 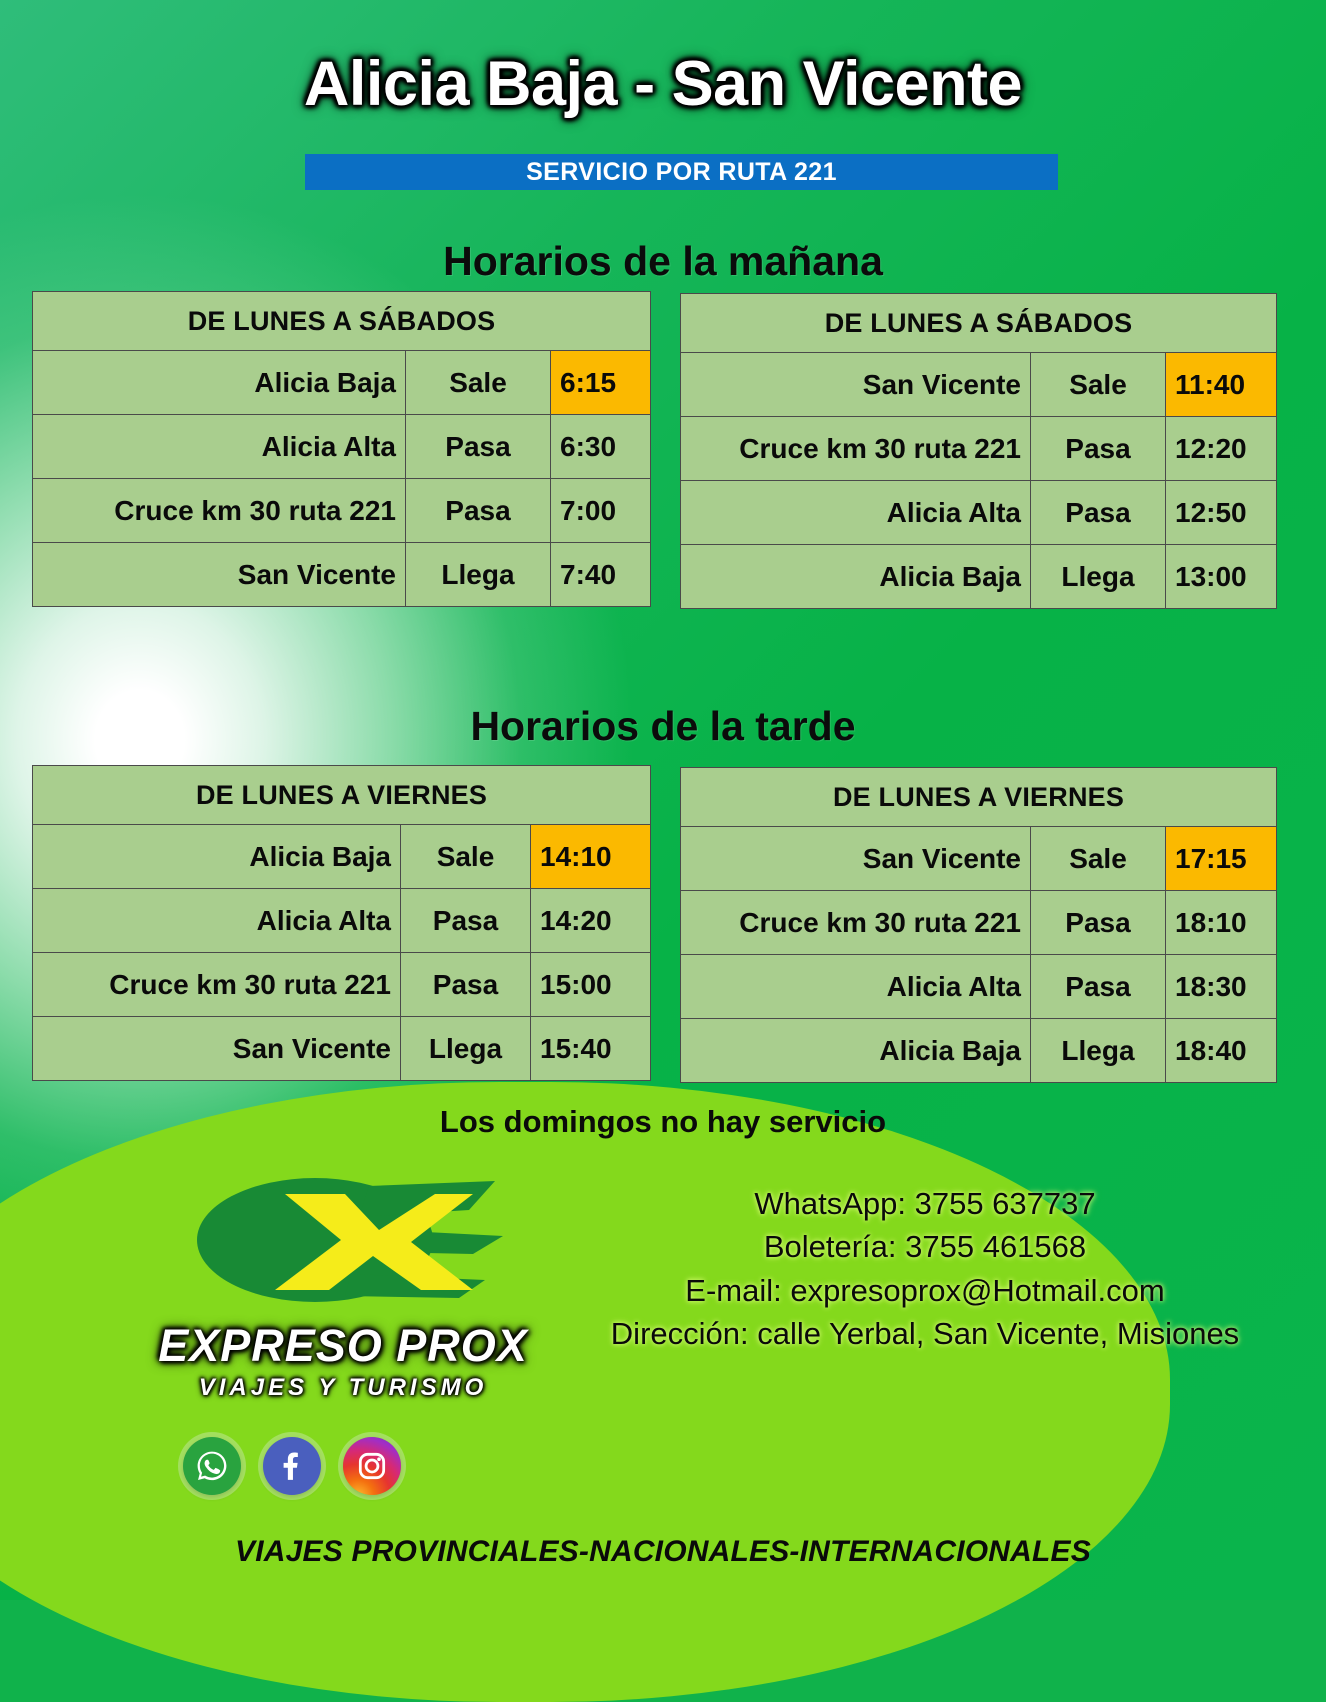 I want to click on table-row: San Vicente Llega 15:40, so click(x=342, y=1048).